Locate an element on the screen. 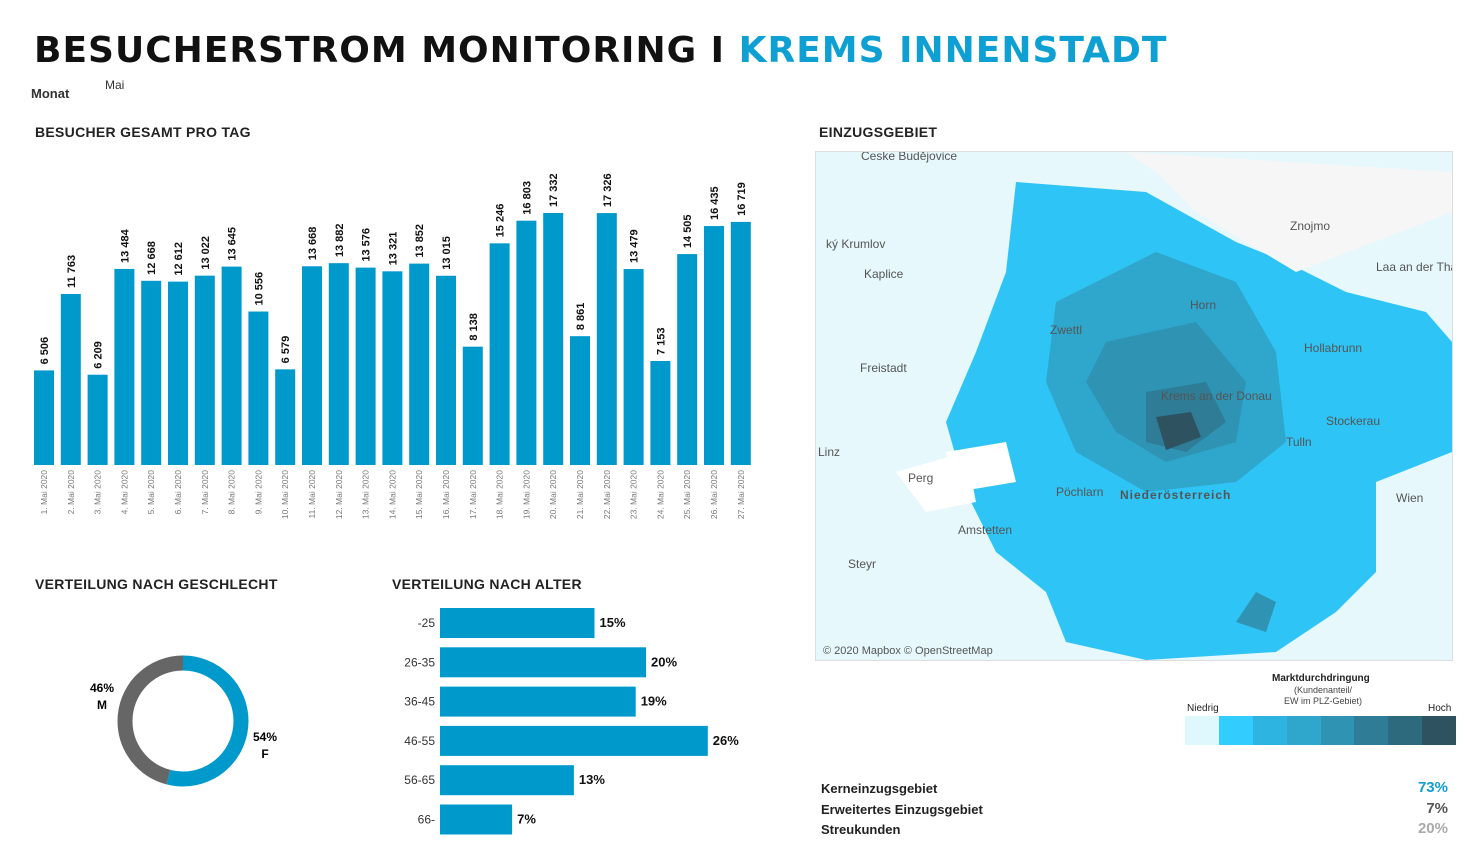 The height and width of the screenshot is (851, 1476). data-label: 13 852 is located at coordinates (420, 241).